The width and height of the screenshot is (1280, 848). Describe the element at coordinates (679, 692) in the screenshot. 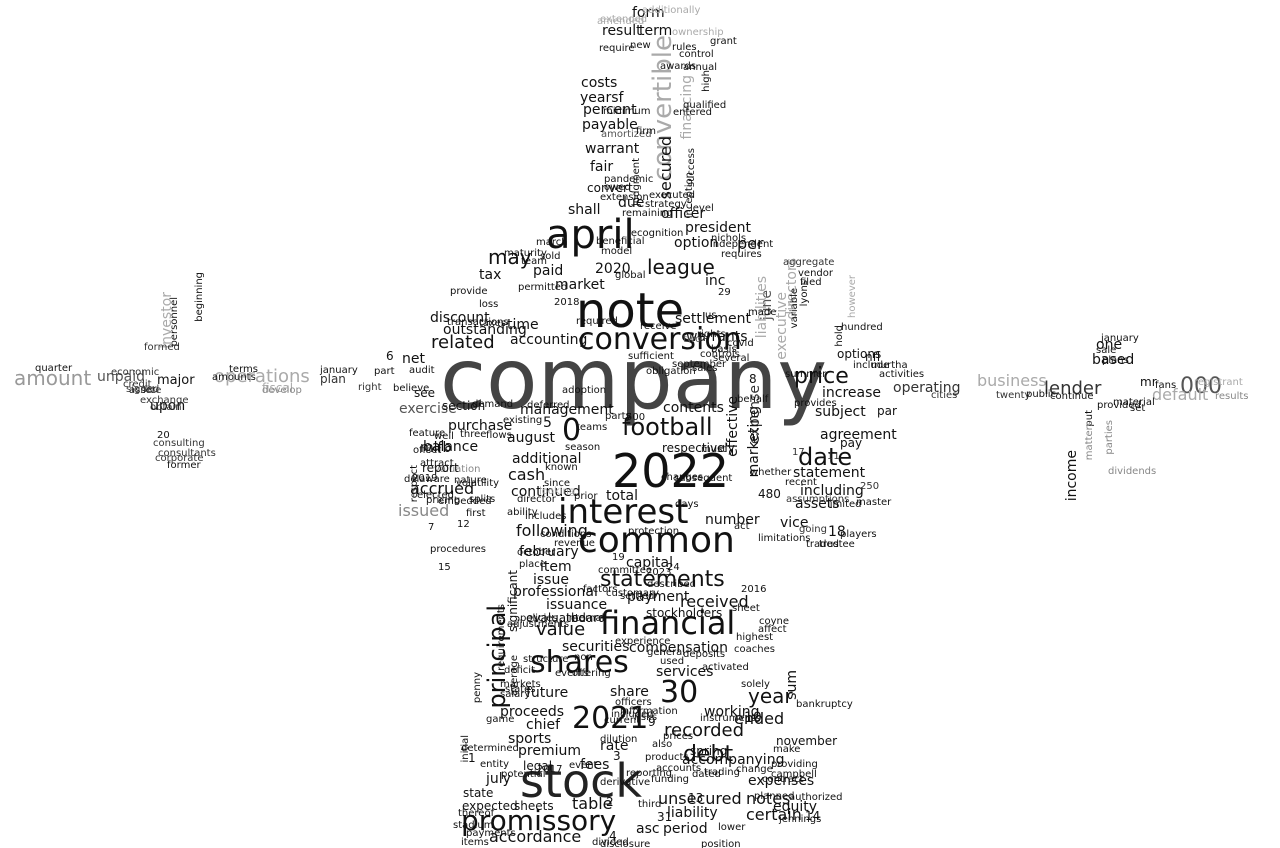

I see `word-30: 30` at that location.